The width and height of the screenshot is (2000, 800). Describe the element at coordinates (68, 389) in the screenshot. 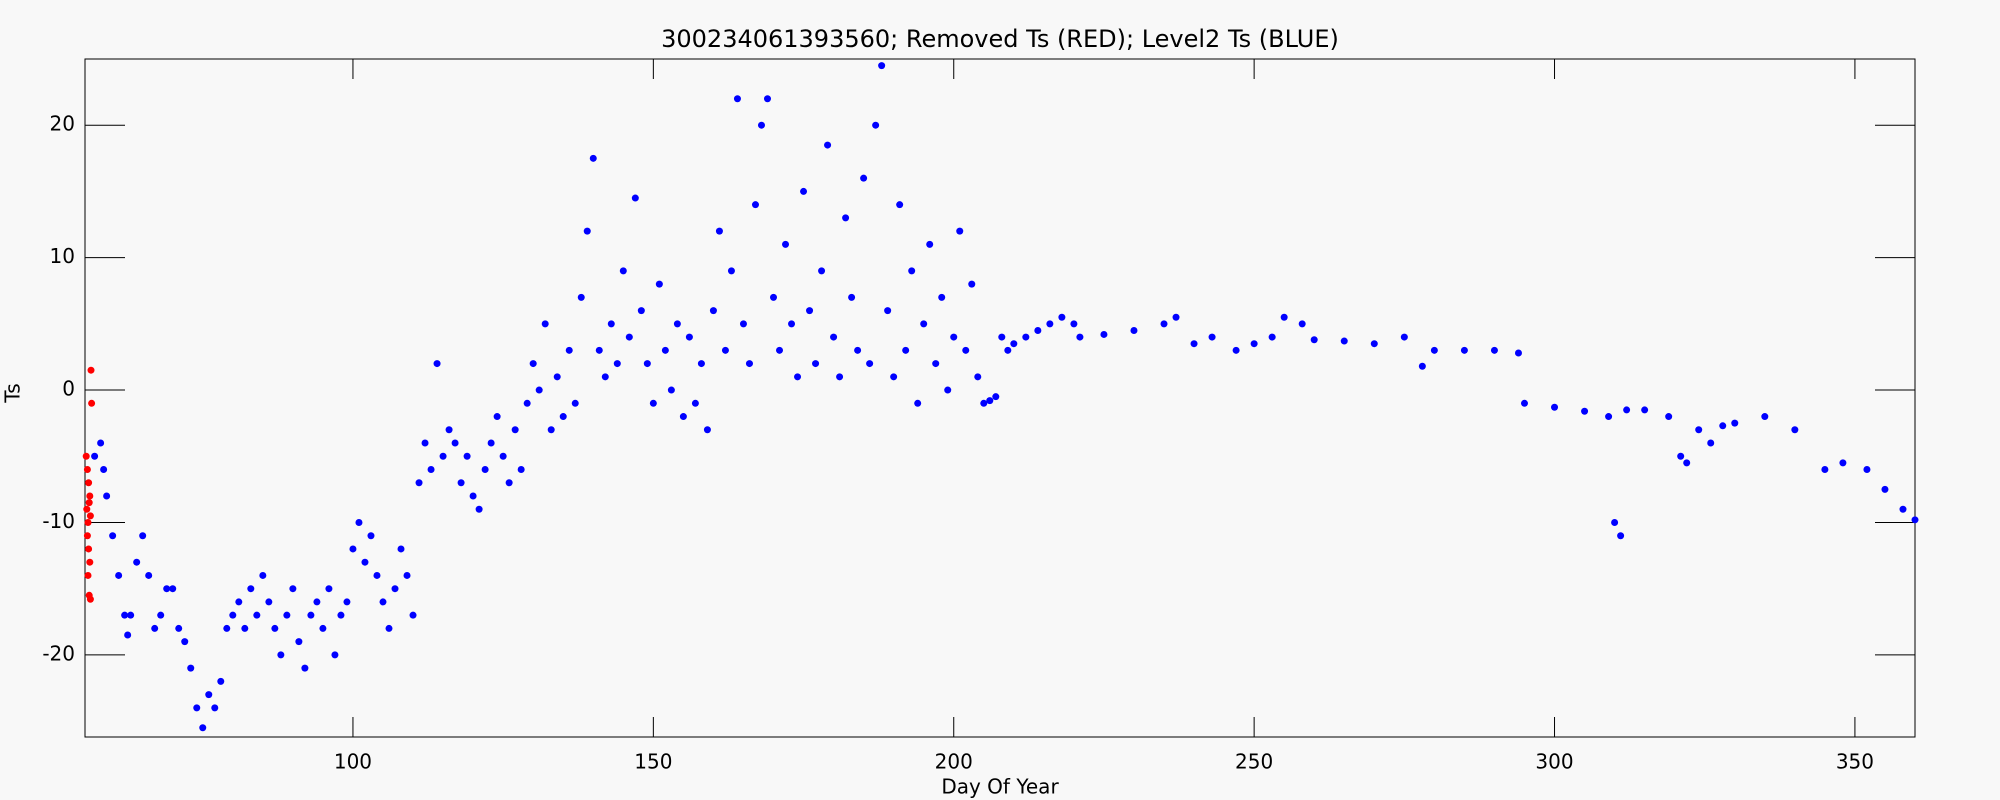

I see `y-tick-label: 0` at that location.